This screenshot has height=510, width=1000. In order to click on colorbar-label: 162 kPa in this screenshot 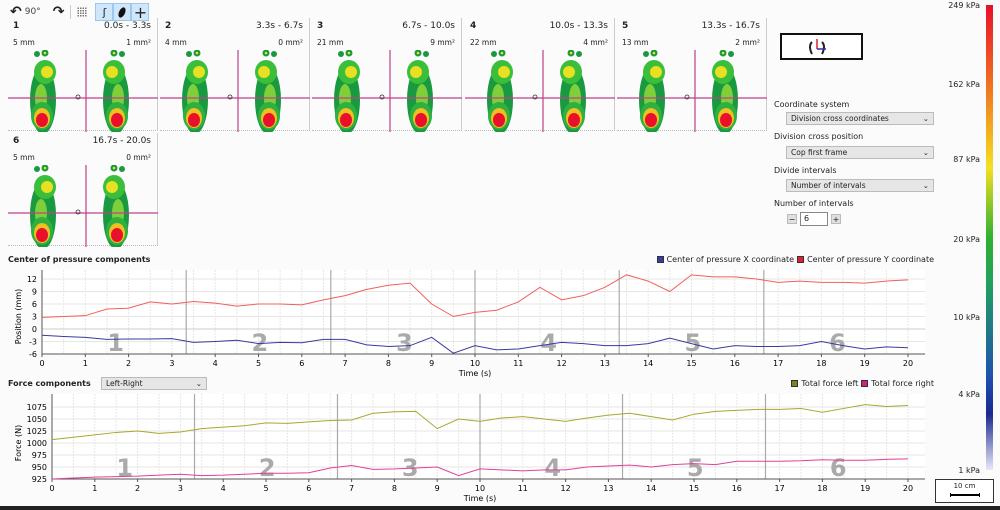, I will do `click(964, 84)`.